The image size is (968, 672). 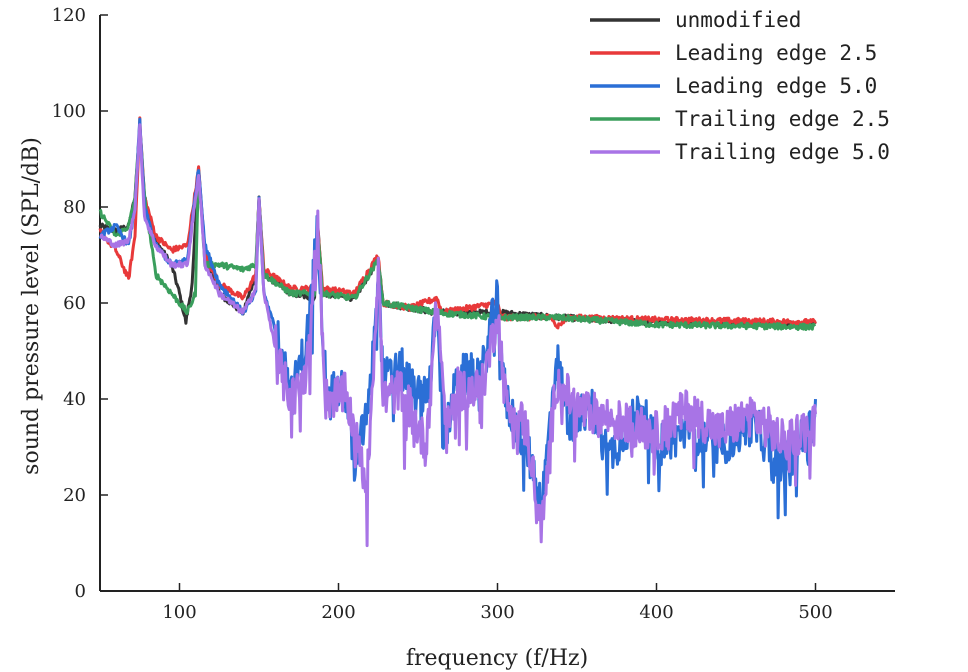 I want to click on legend-label: Trailing edge 5.0, so click(x=782, y=152).